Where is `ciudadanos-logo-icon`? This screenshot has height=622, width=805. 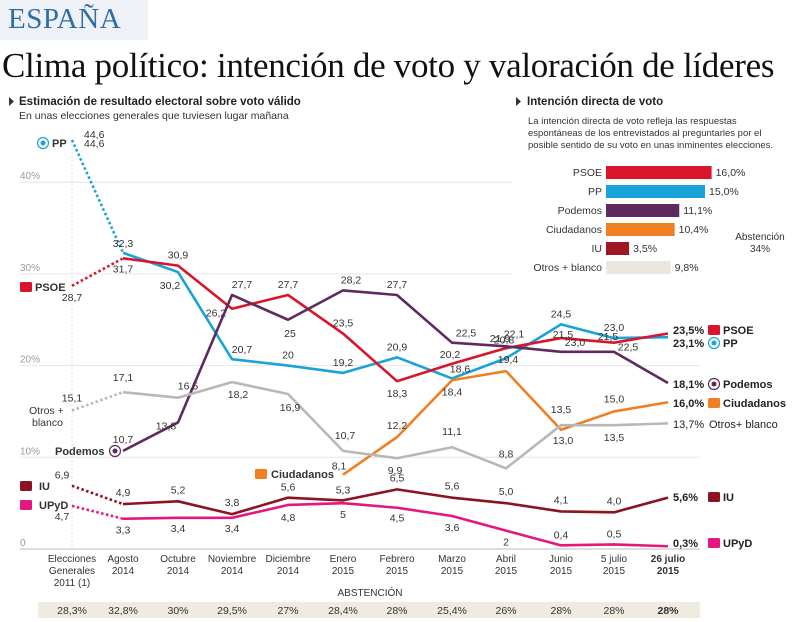
ciudadanos-logo-icon is located at coordinates (261, 474).